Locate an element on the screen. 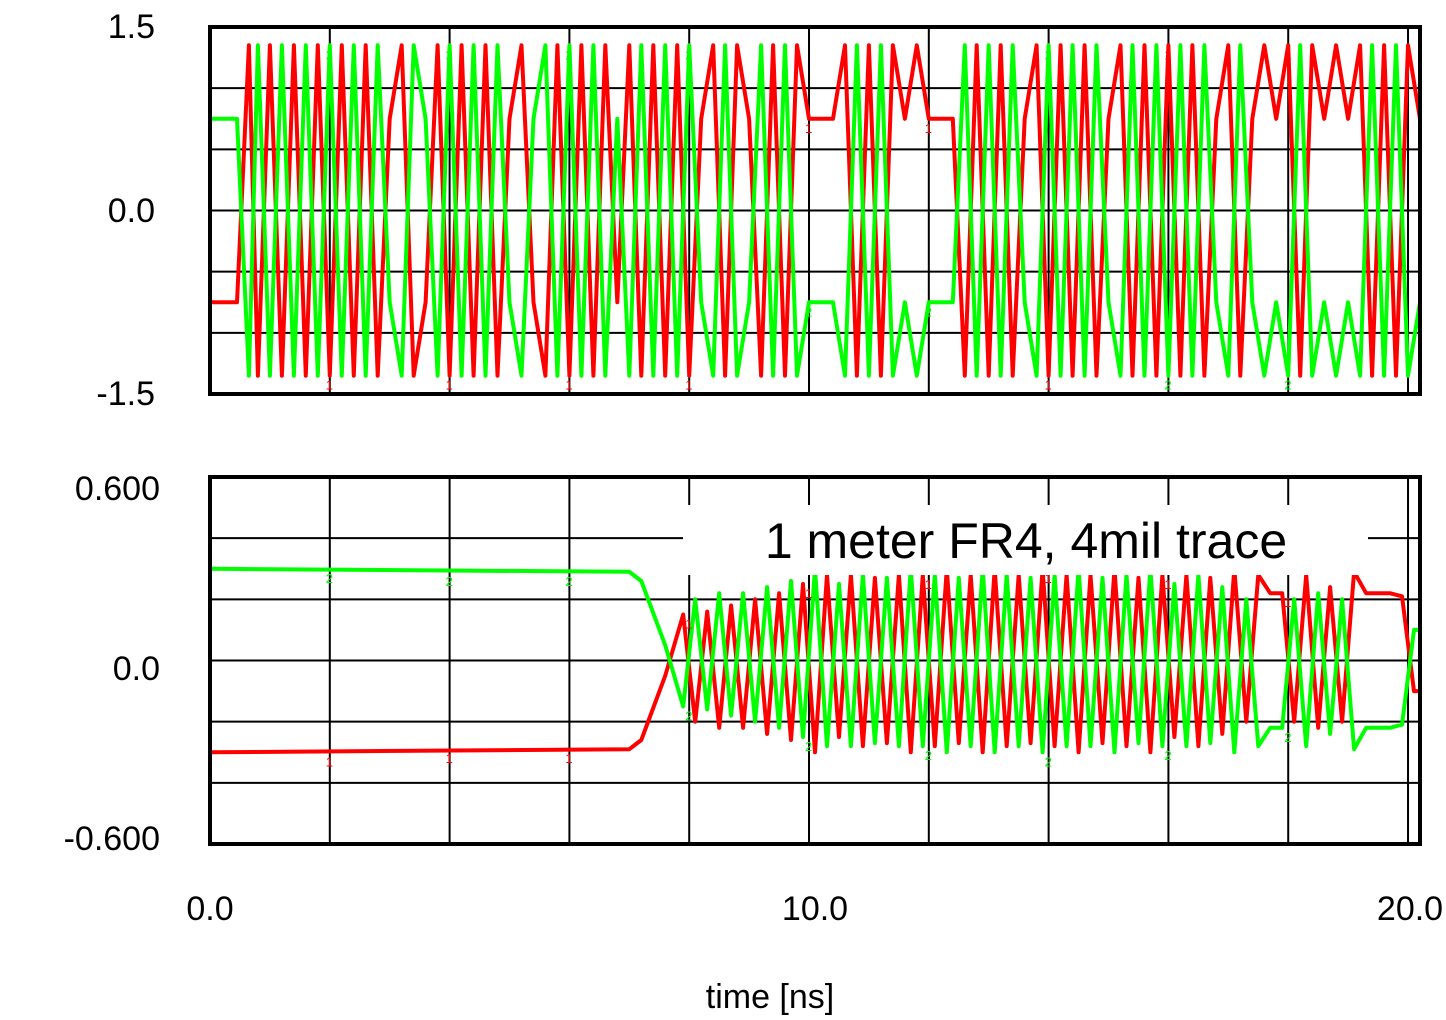 This screenshot has height=1020, width=1446. annotation-background is located at coordinates (1025, 540).